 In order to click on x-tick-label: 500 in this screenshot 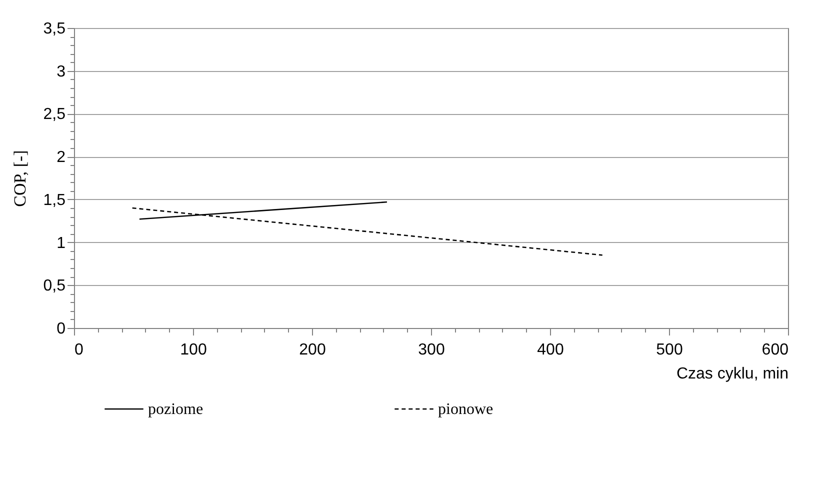, I will do `click(669, 350)`.